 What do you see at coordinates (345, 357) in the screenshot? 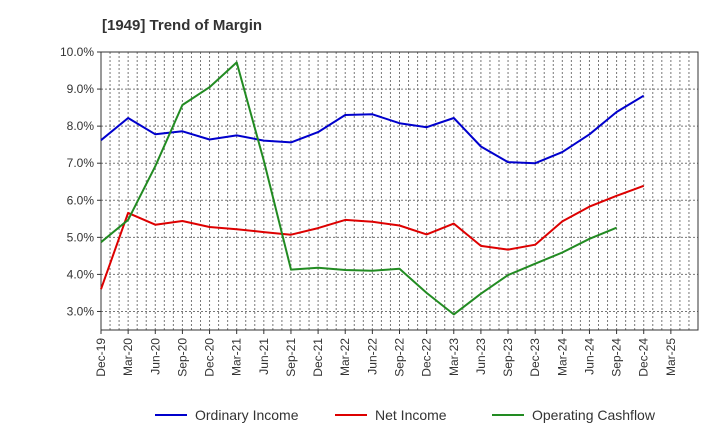
I see `x-tick-label: Mar-22` at bounding box center [345, 357].